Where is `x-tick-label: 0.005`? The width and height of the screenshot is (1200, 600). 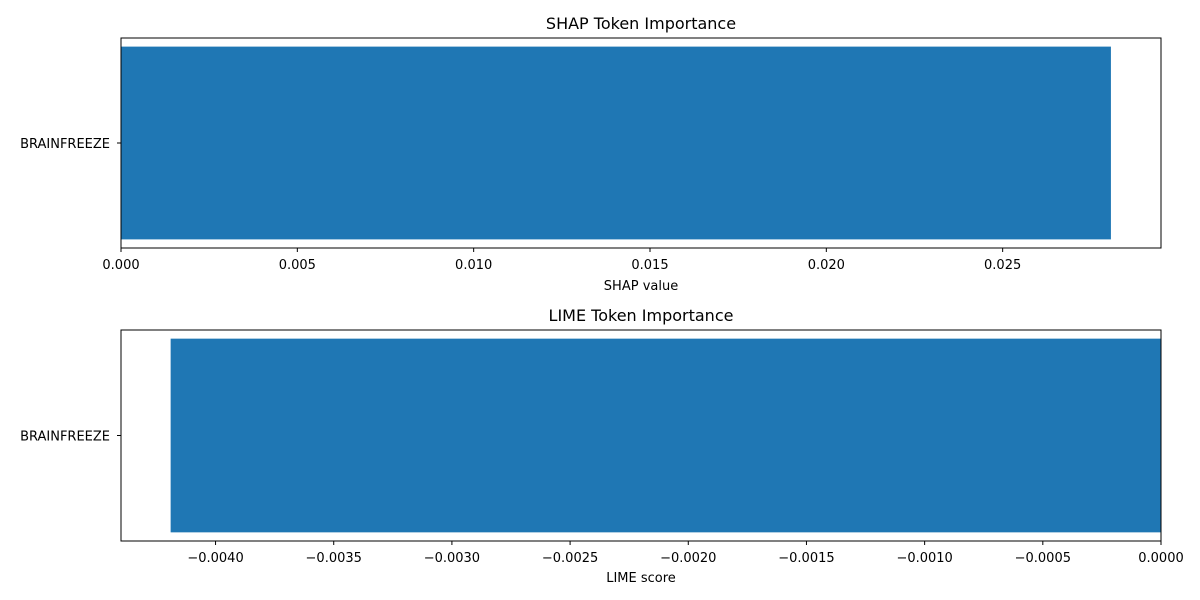
x-tick-label: 0.005 is located at coordinates (297, 265).